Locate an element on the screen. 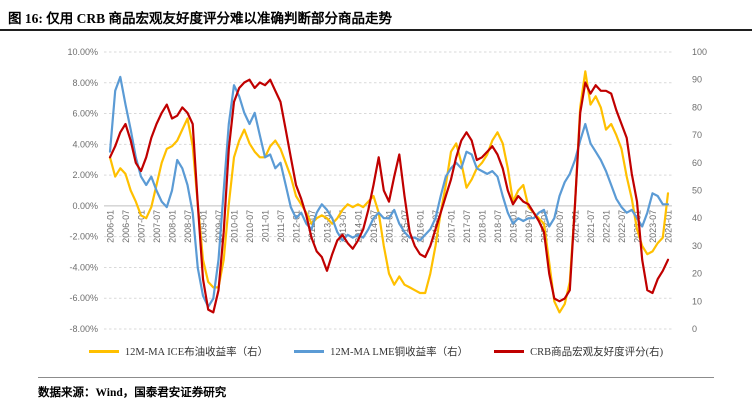  left-axis-tick-label: 2.00% is located at coordinates (85, 175).